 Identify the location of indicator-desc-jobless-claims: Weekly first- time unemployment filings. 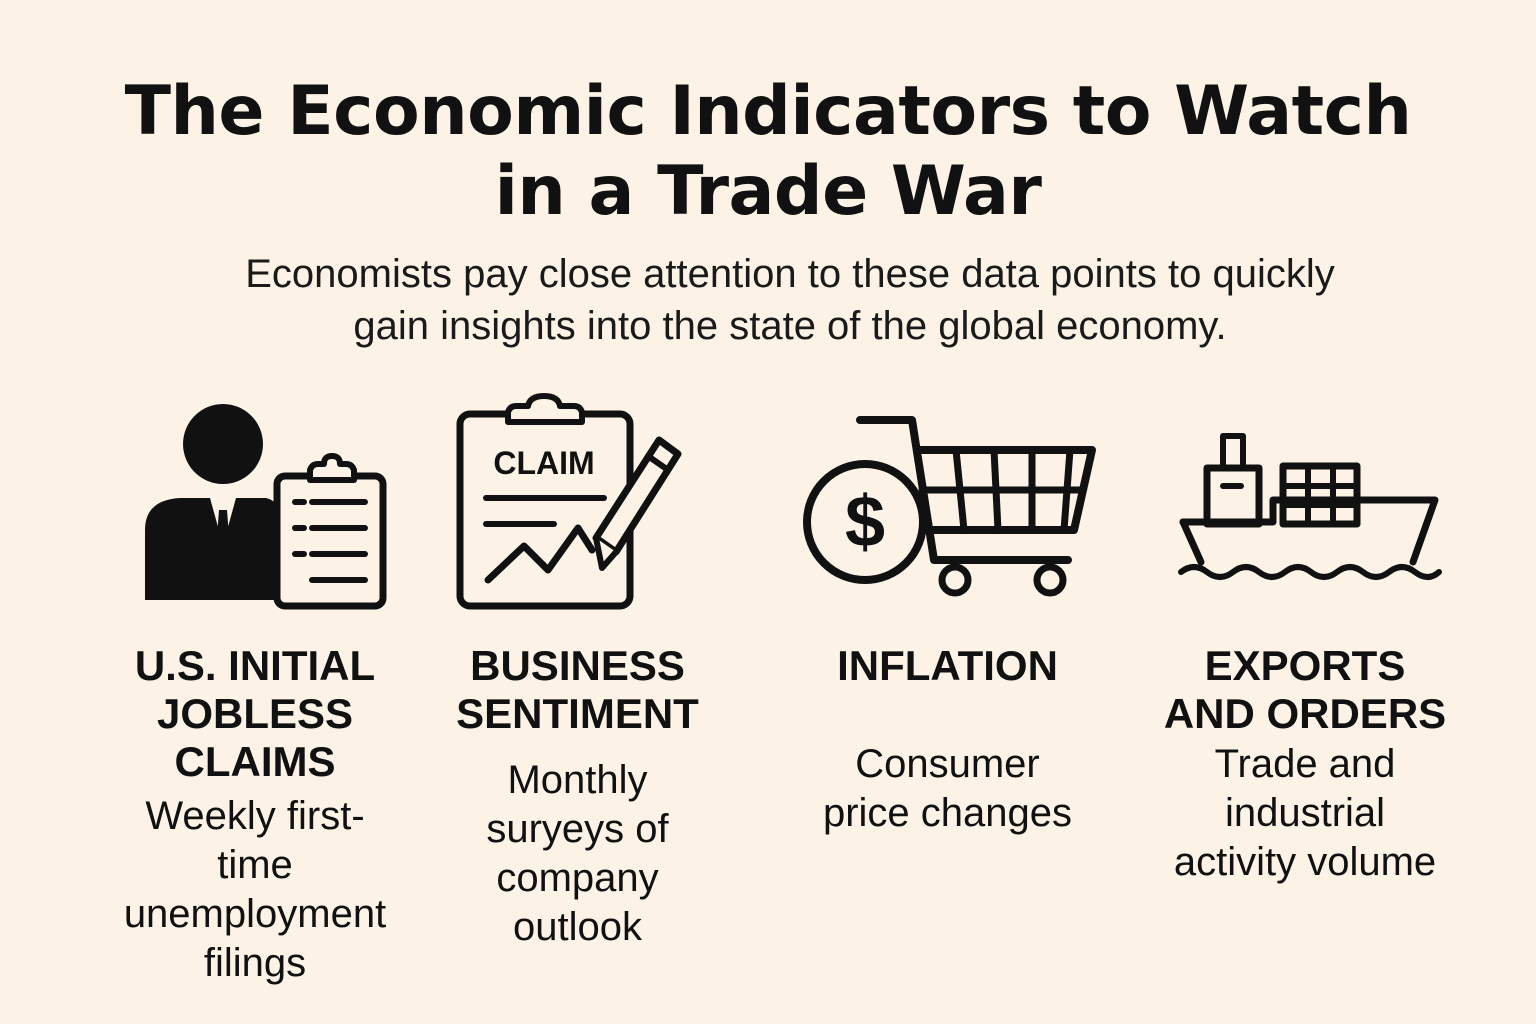
(255, 890).